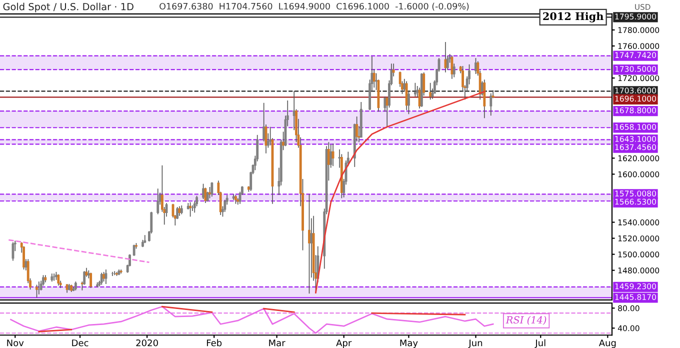  Describe the element at coordinates (314, 6) in the screenshot. I see `chart-subtitle: O1697.6380 H1704.7560 L1694.9000 C1696.1000 -1.6000 (-0.09%)` at that location.